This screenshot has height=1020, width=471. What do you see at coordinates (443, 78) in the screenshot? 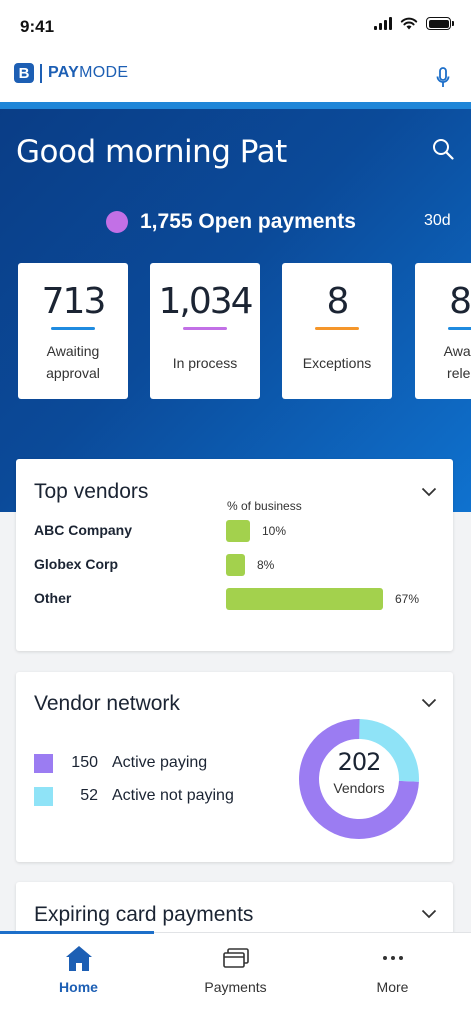
I see `microphone-icon` at bounding box center [443, 78].